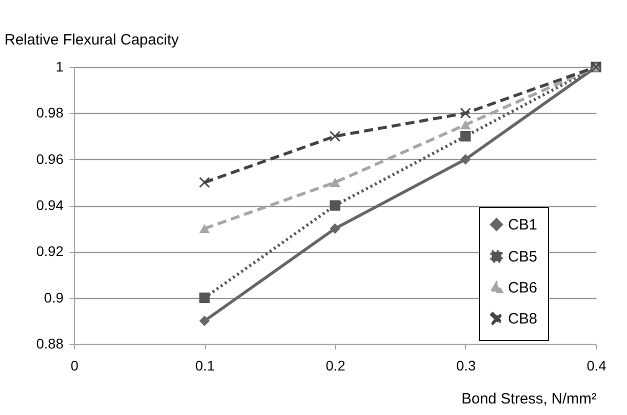  Describe the element at coordinates (92, 40) in the screenshot. I see `y-axis-title: Relative Flexural Capacity` at that location.